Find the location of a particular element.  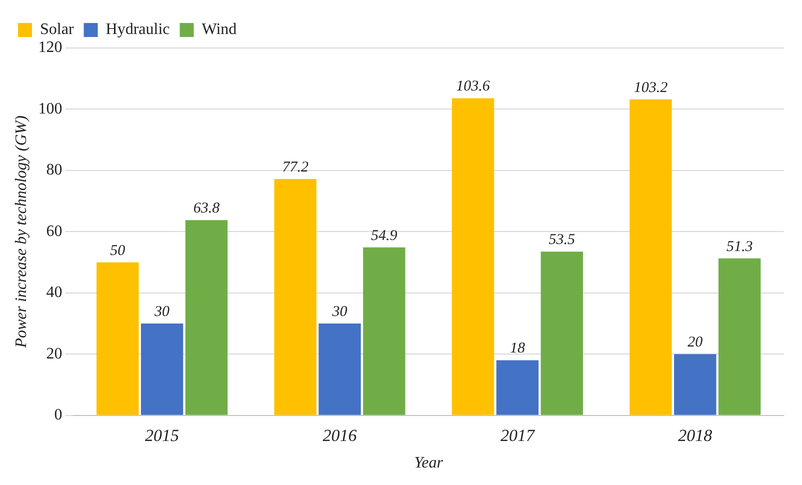

data-label: 77.2 is located at coordinates (295, 167).